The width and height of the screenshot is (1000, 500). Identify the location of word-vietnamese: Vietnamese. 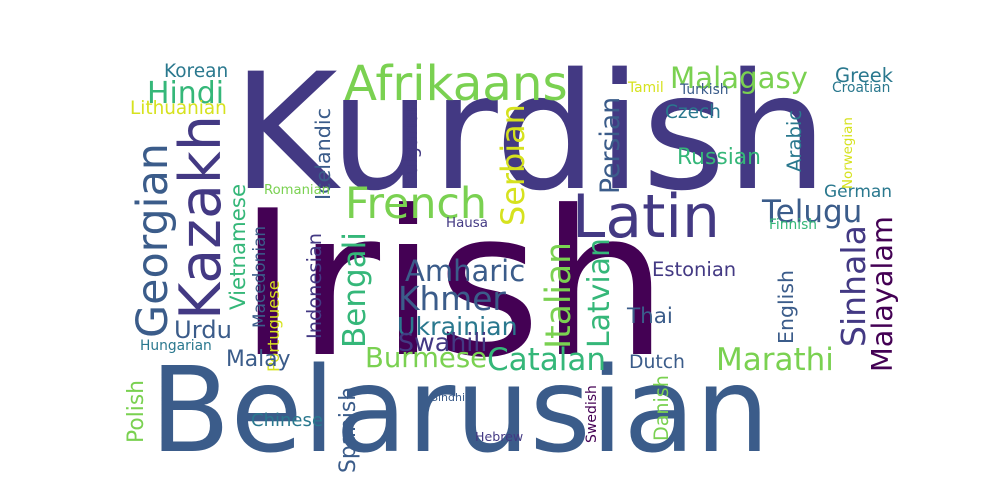
(238, 246).